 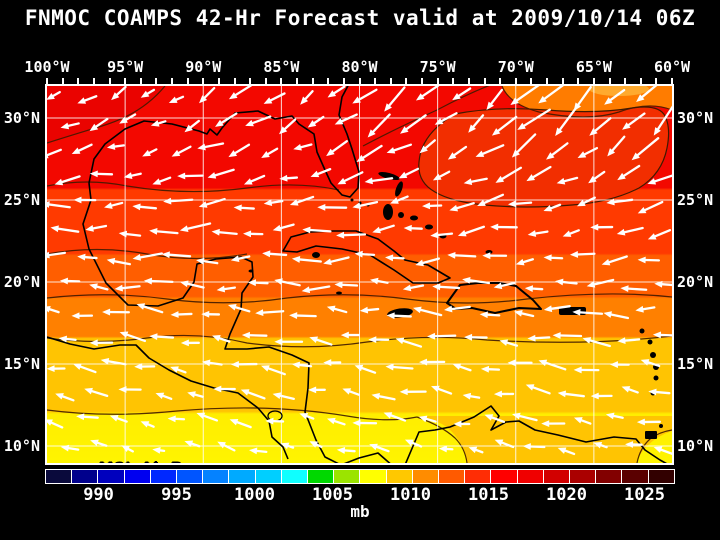 I want to click on colorbar-tick-1005: 1005, so click(x=333, y=495).